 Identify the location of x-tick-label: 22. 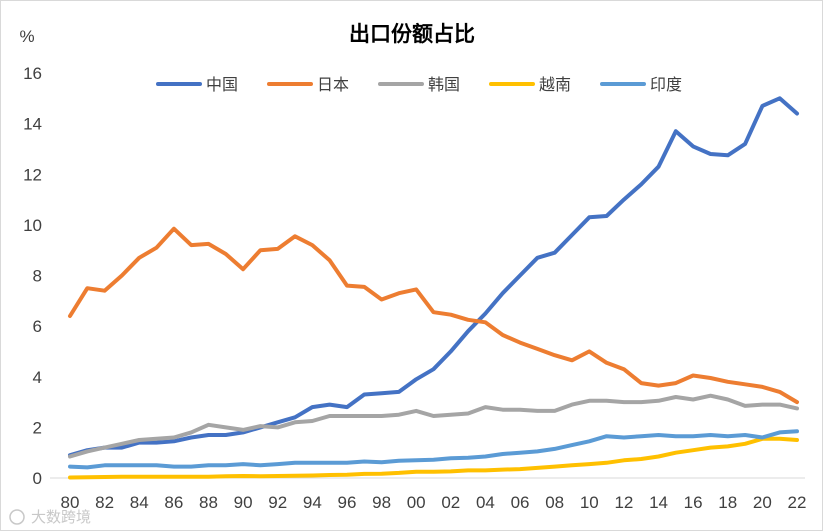
(797, 502).